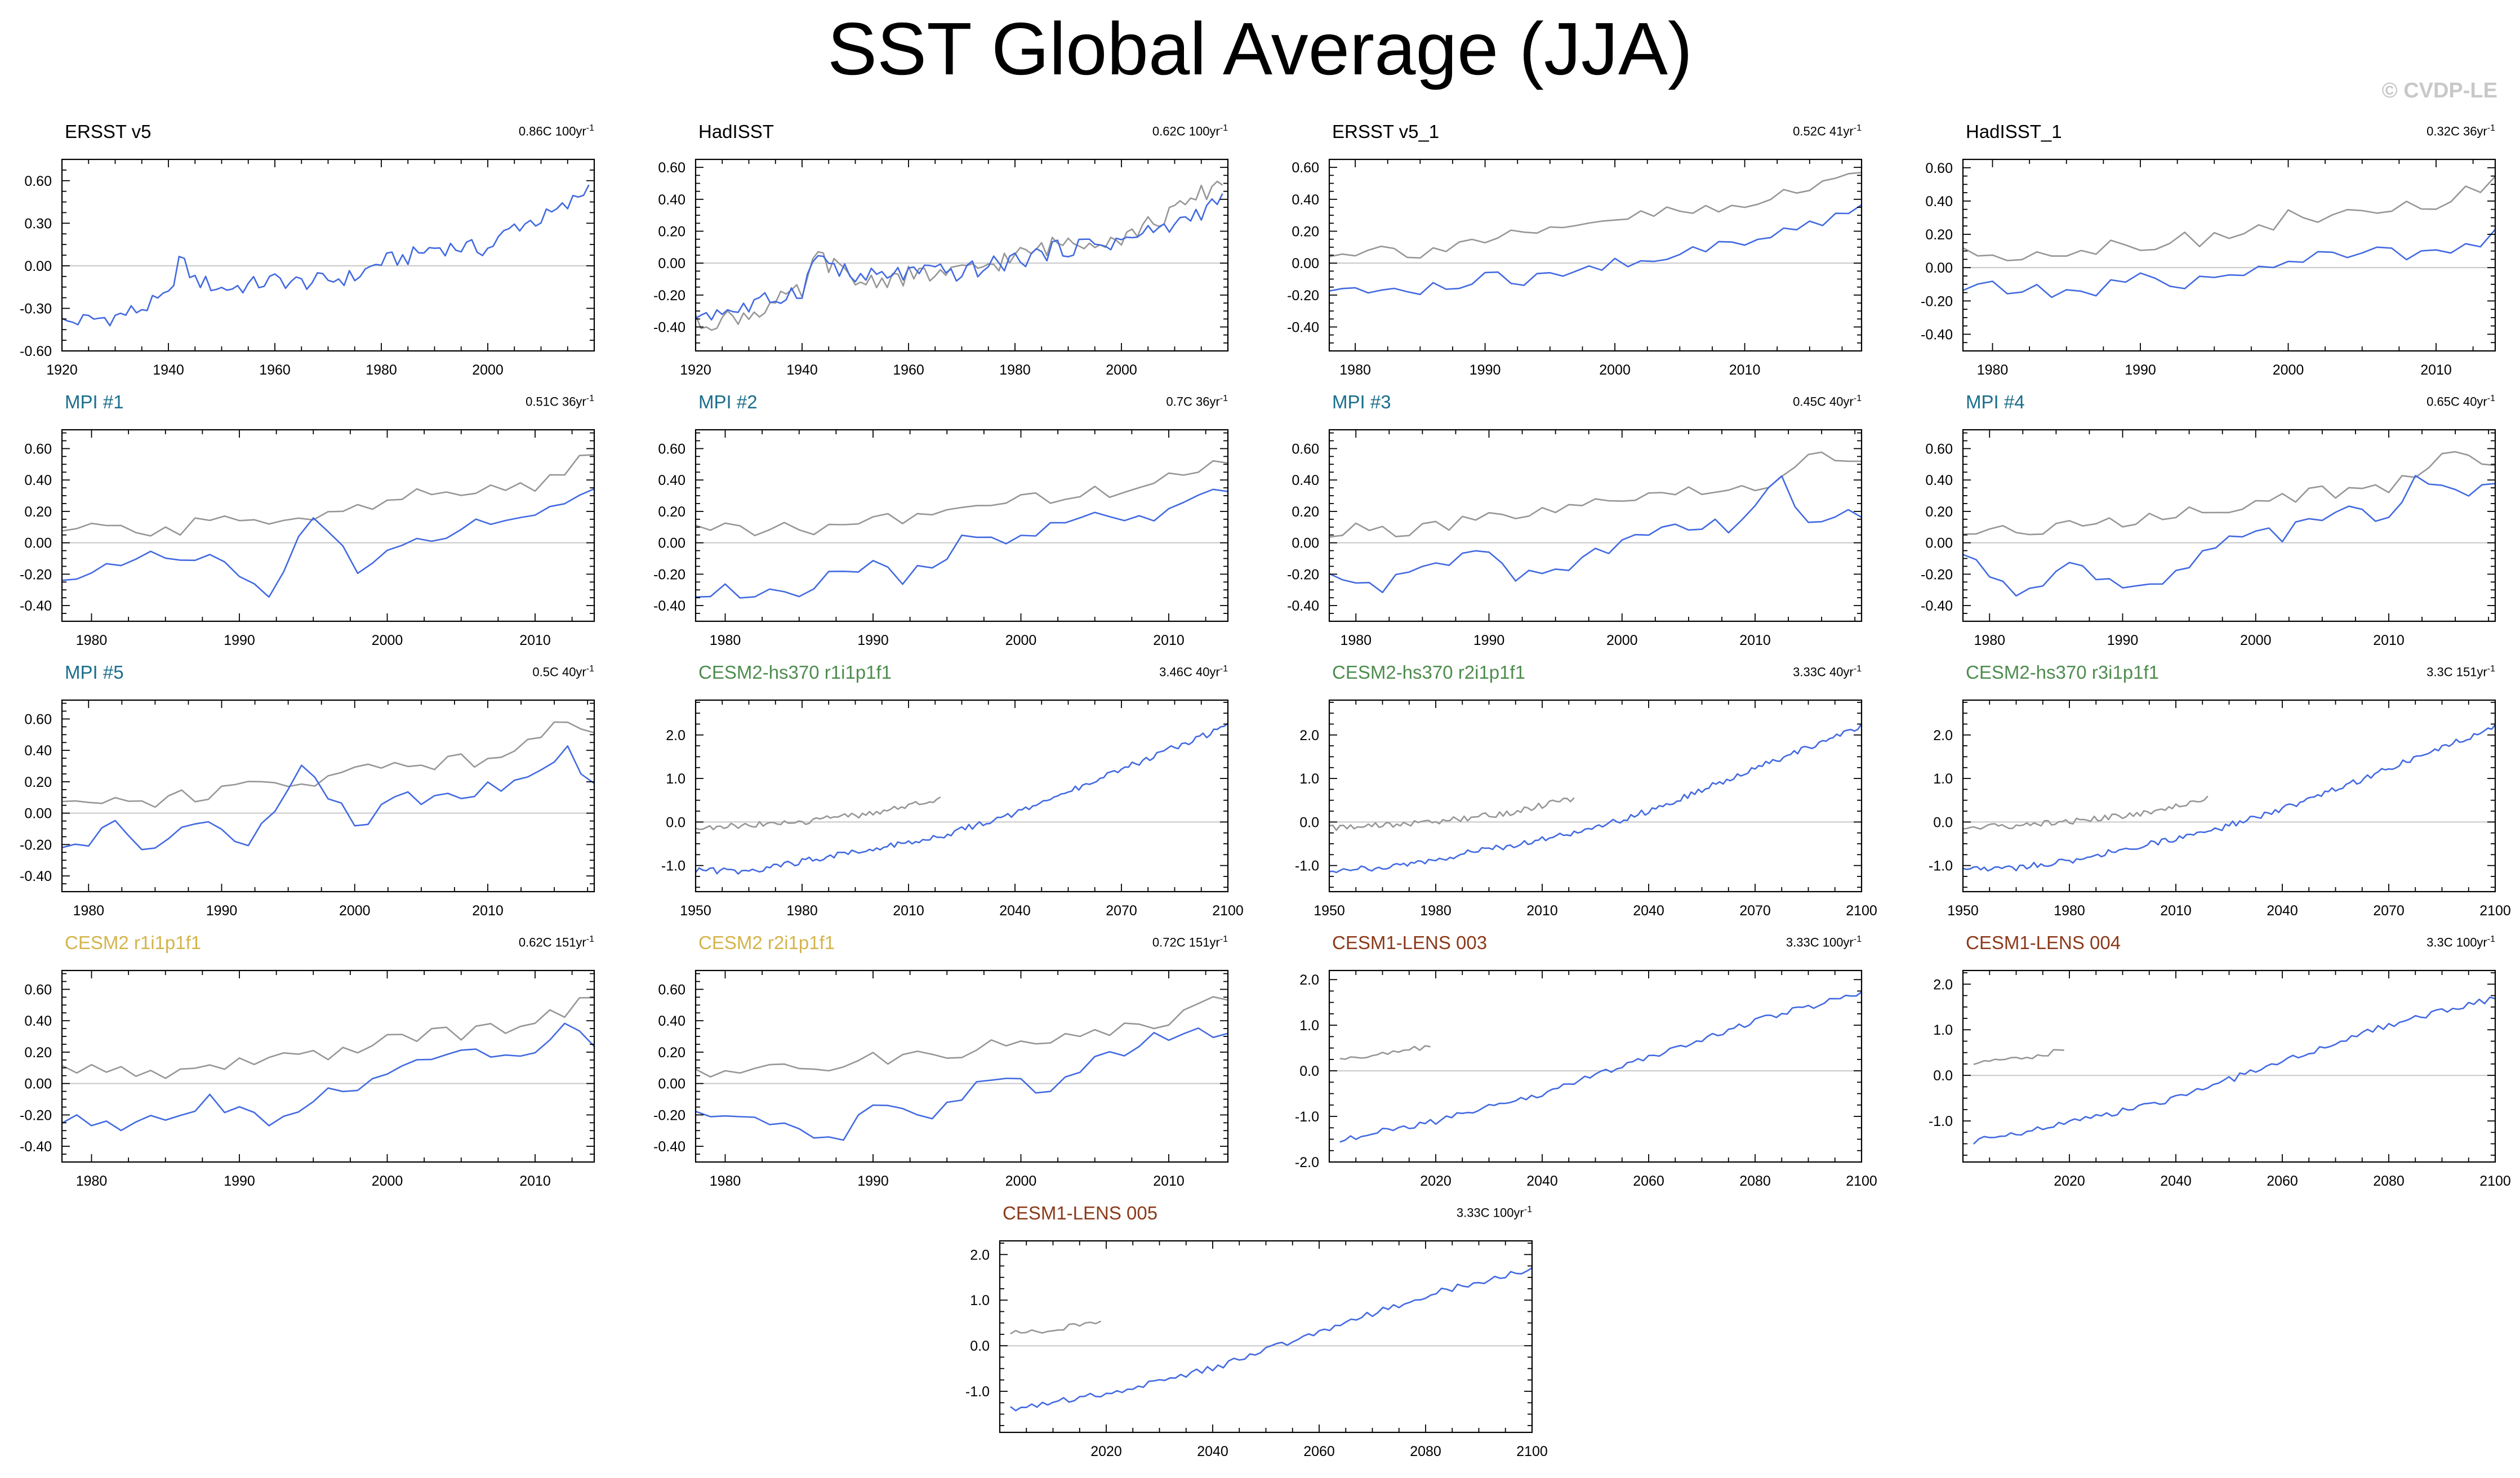  What do you see at coordinates (1436, 1181) in the screenshot?
I see `x-tick-label: 2020` at bounding box center [1436, 1181].